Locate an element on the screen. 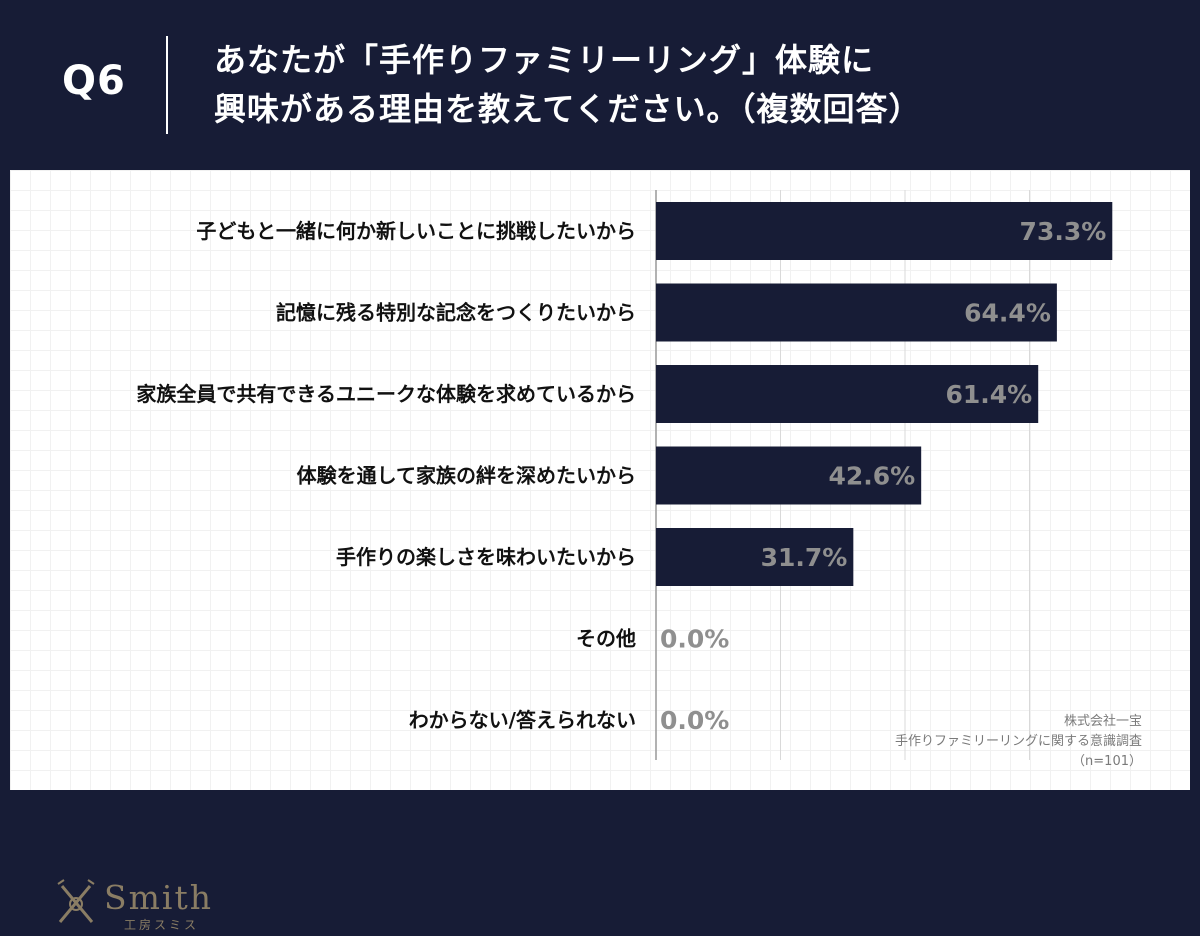 The width and height of the screenshot is (1200, 936). category-label: 手作りの楽しさを味わいたいから is located at coordinates (486, 557).